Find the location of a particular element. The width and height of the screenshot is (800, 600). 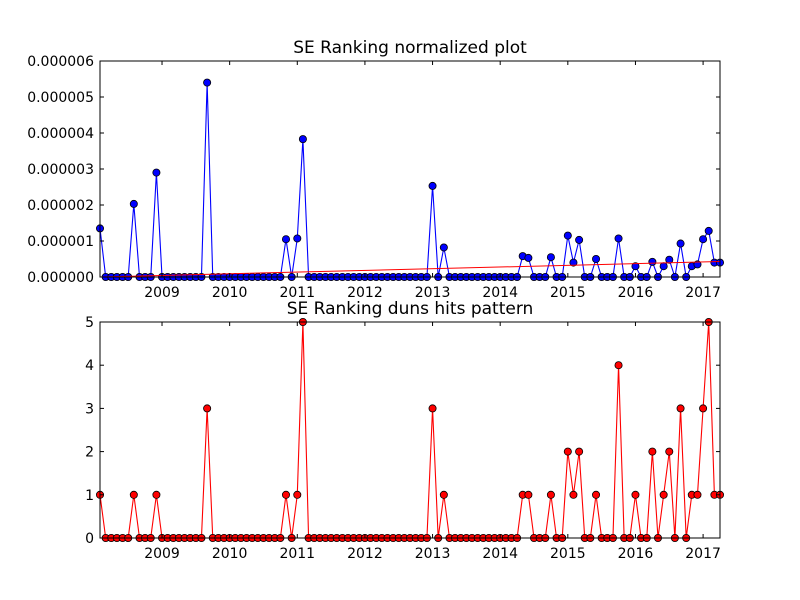

normalized-ytick-label: 0.000004 is located at coordinates (60, 134).